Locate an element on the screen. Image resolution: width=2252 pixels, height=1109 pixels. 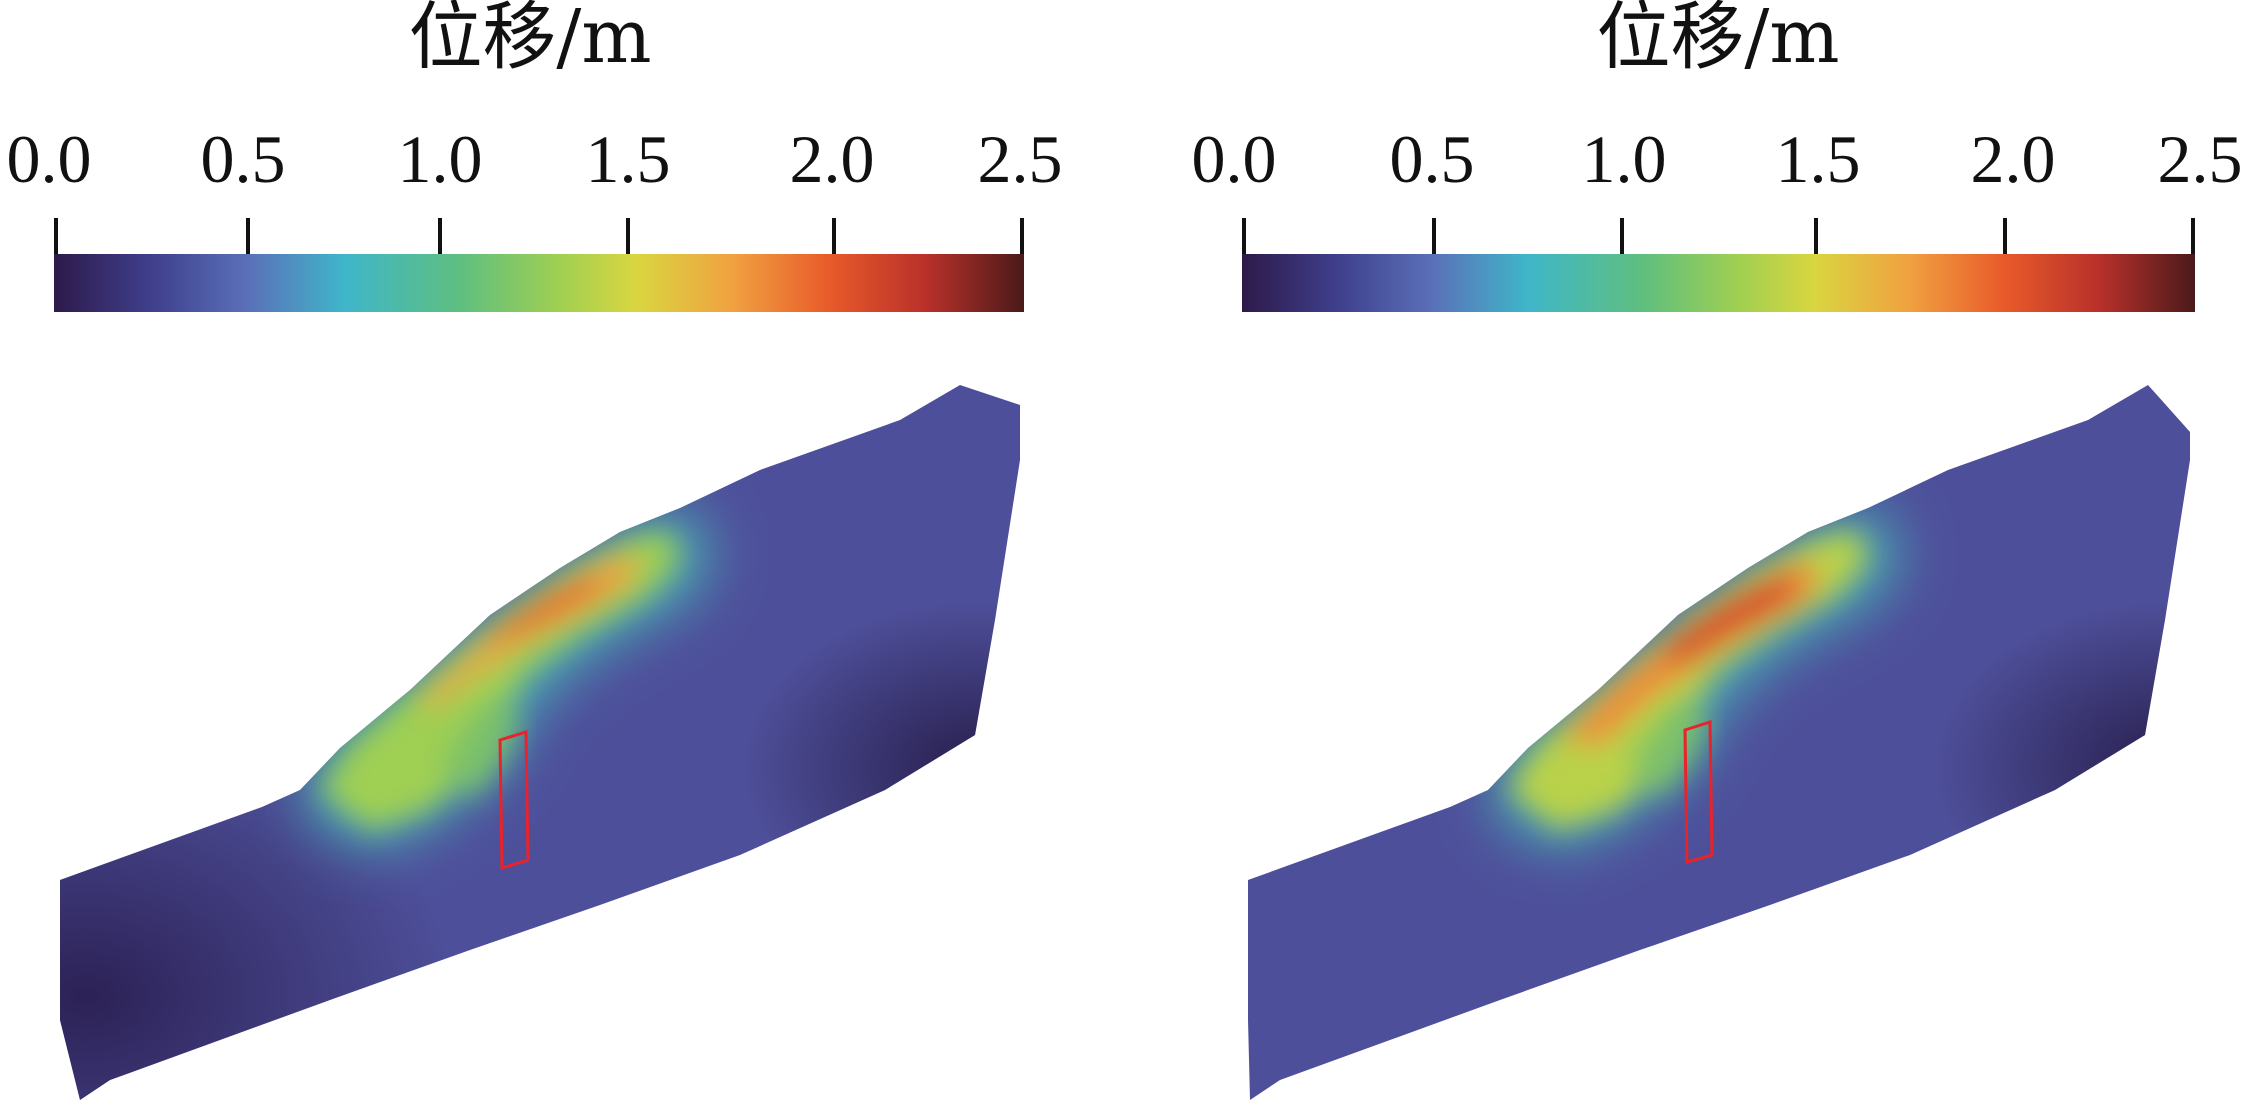
colorbar-gradient-right is located at coordinates (1718, 283).